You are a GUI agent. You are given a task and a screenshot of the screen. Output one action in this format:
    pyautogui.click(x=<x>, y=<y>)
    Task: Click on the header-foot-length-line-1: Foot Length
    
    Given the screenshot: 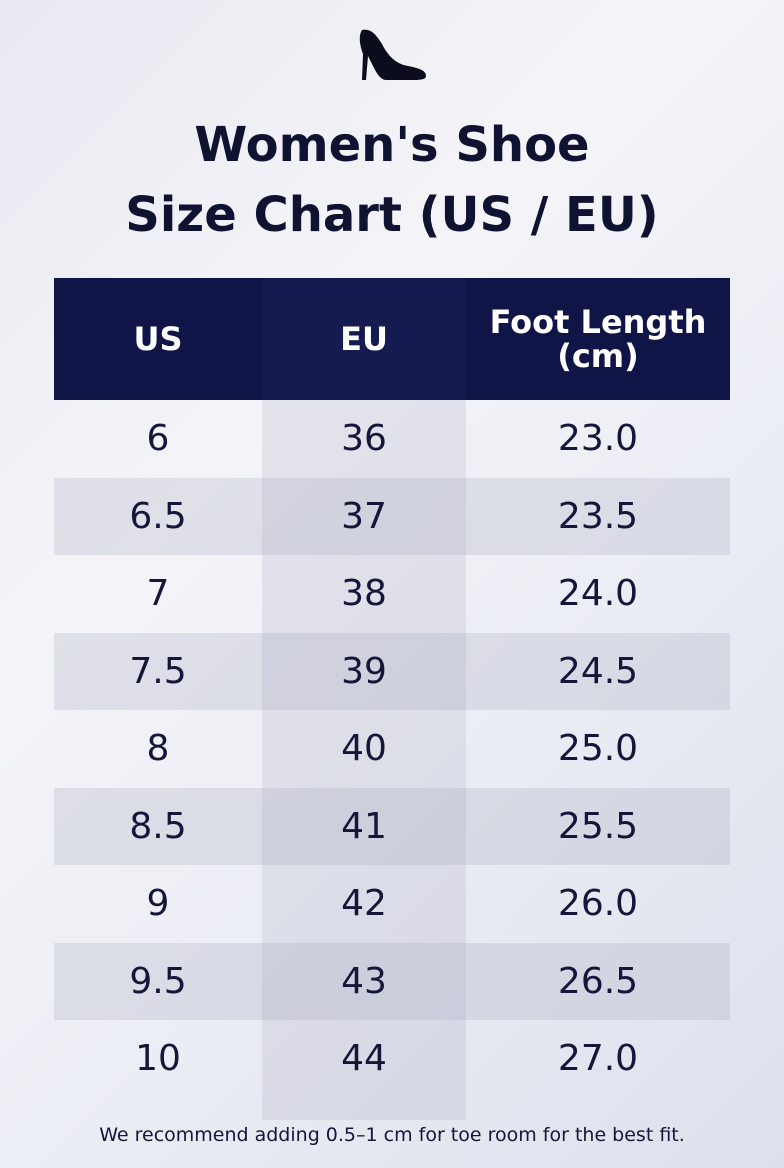 What is the action you would take?
    pyautogui.click(x=598, y=322)
    